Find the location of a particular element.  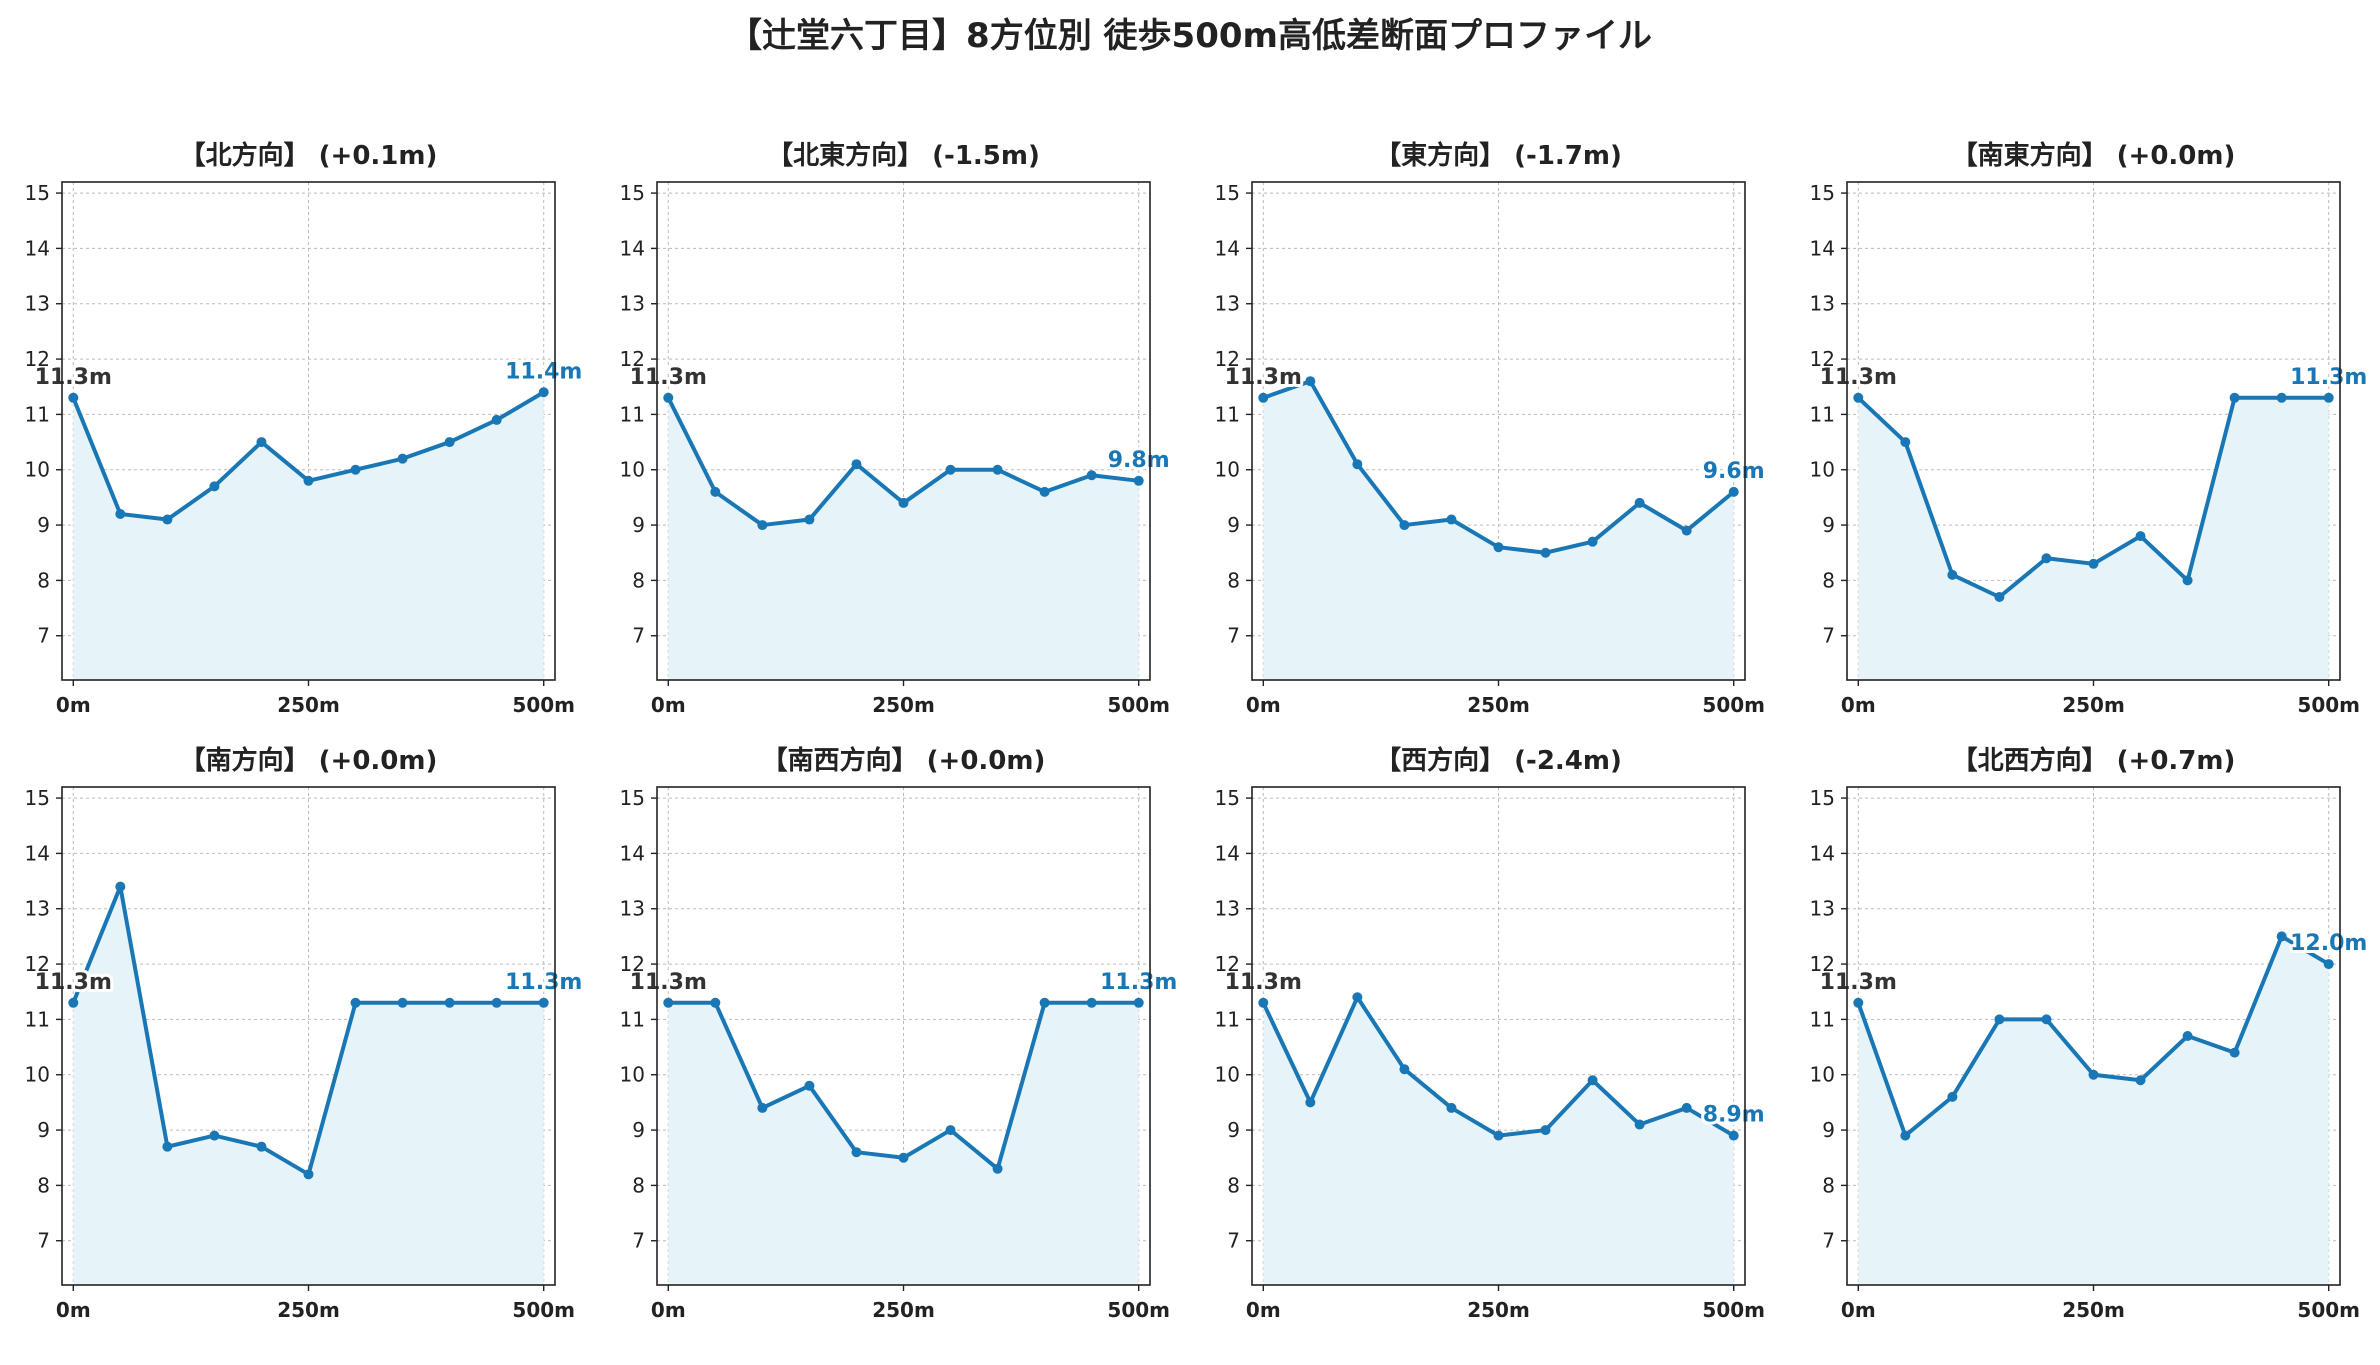

end-elevation-label: 8.9m is located at coordinates (1734, 1115).